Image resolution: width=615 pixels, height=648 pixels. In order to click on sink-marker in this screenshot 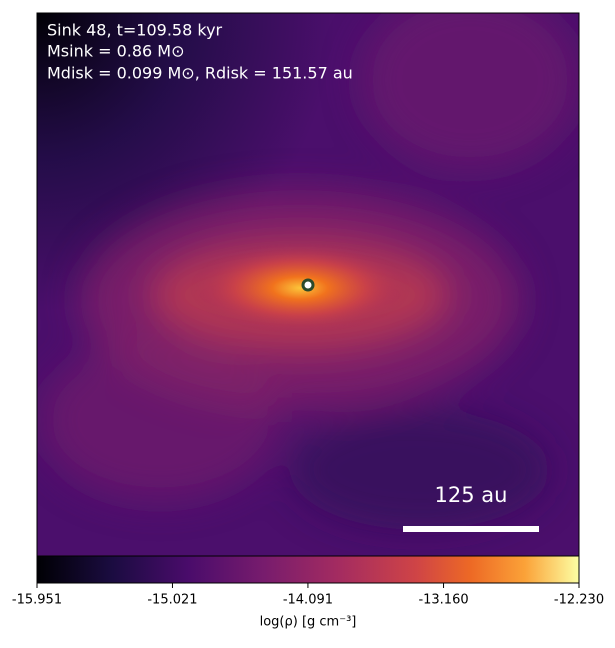, I will do `click(308, 285)`.